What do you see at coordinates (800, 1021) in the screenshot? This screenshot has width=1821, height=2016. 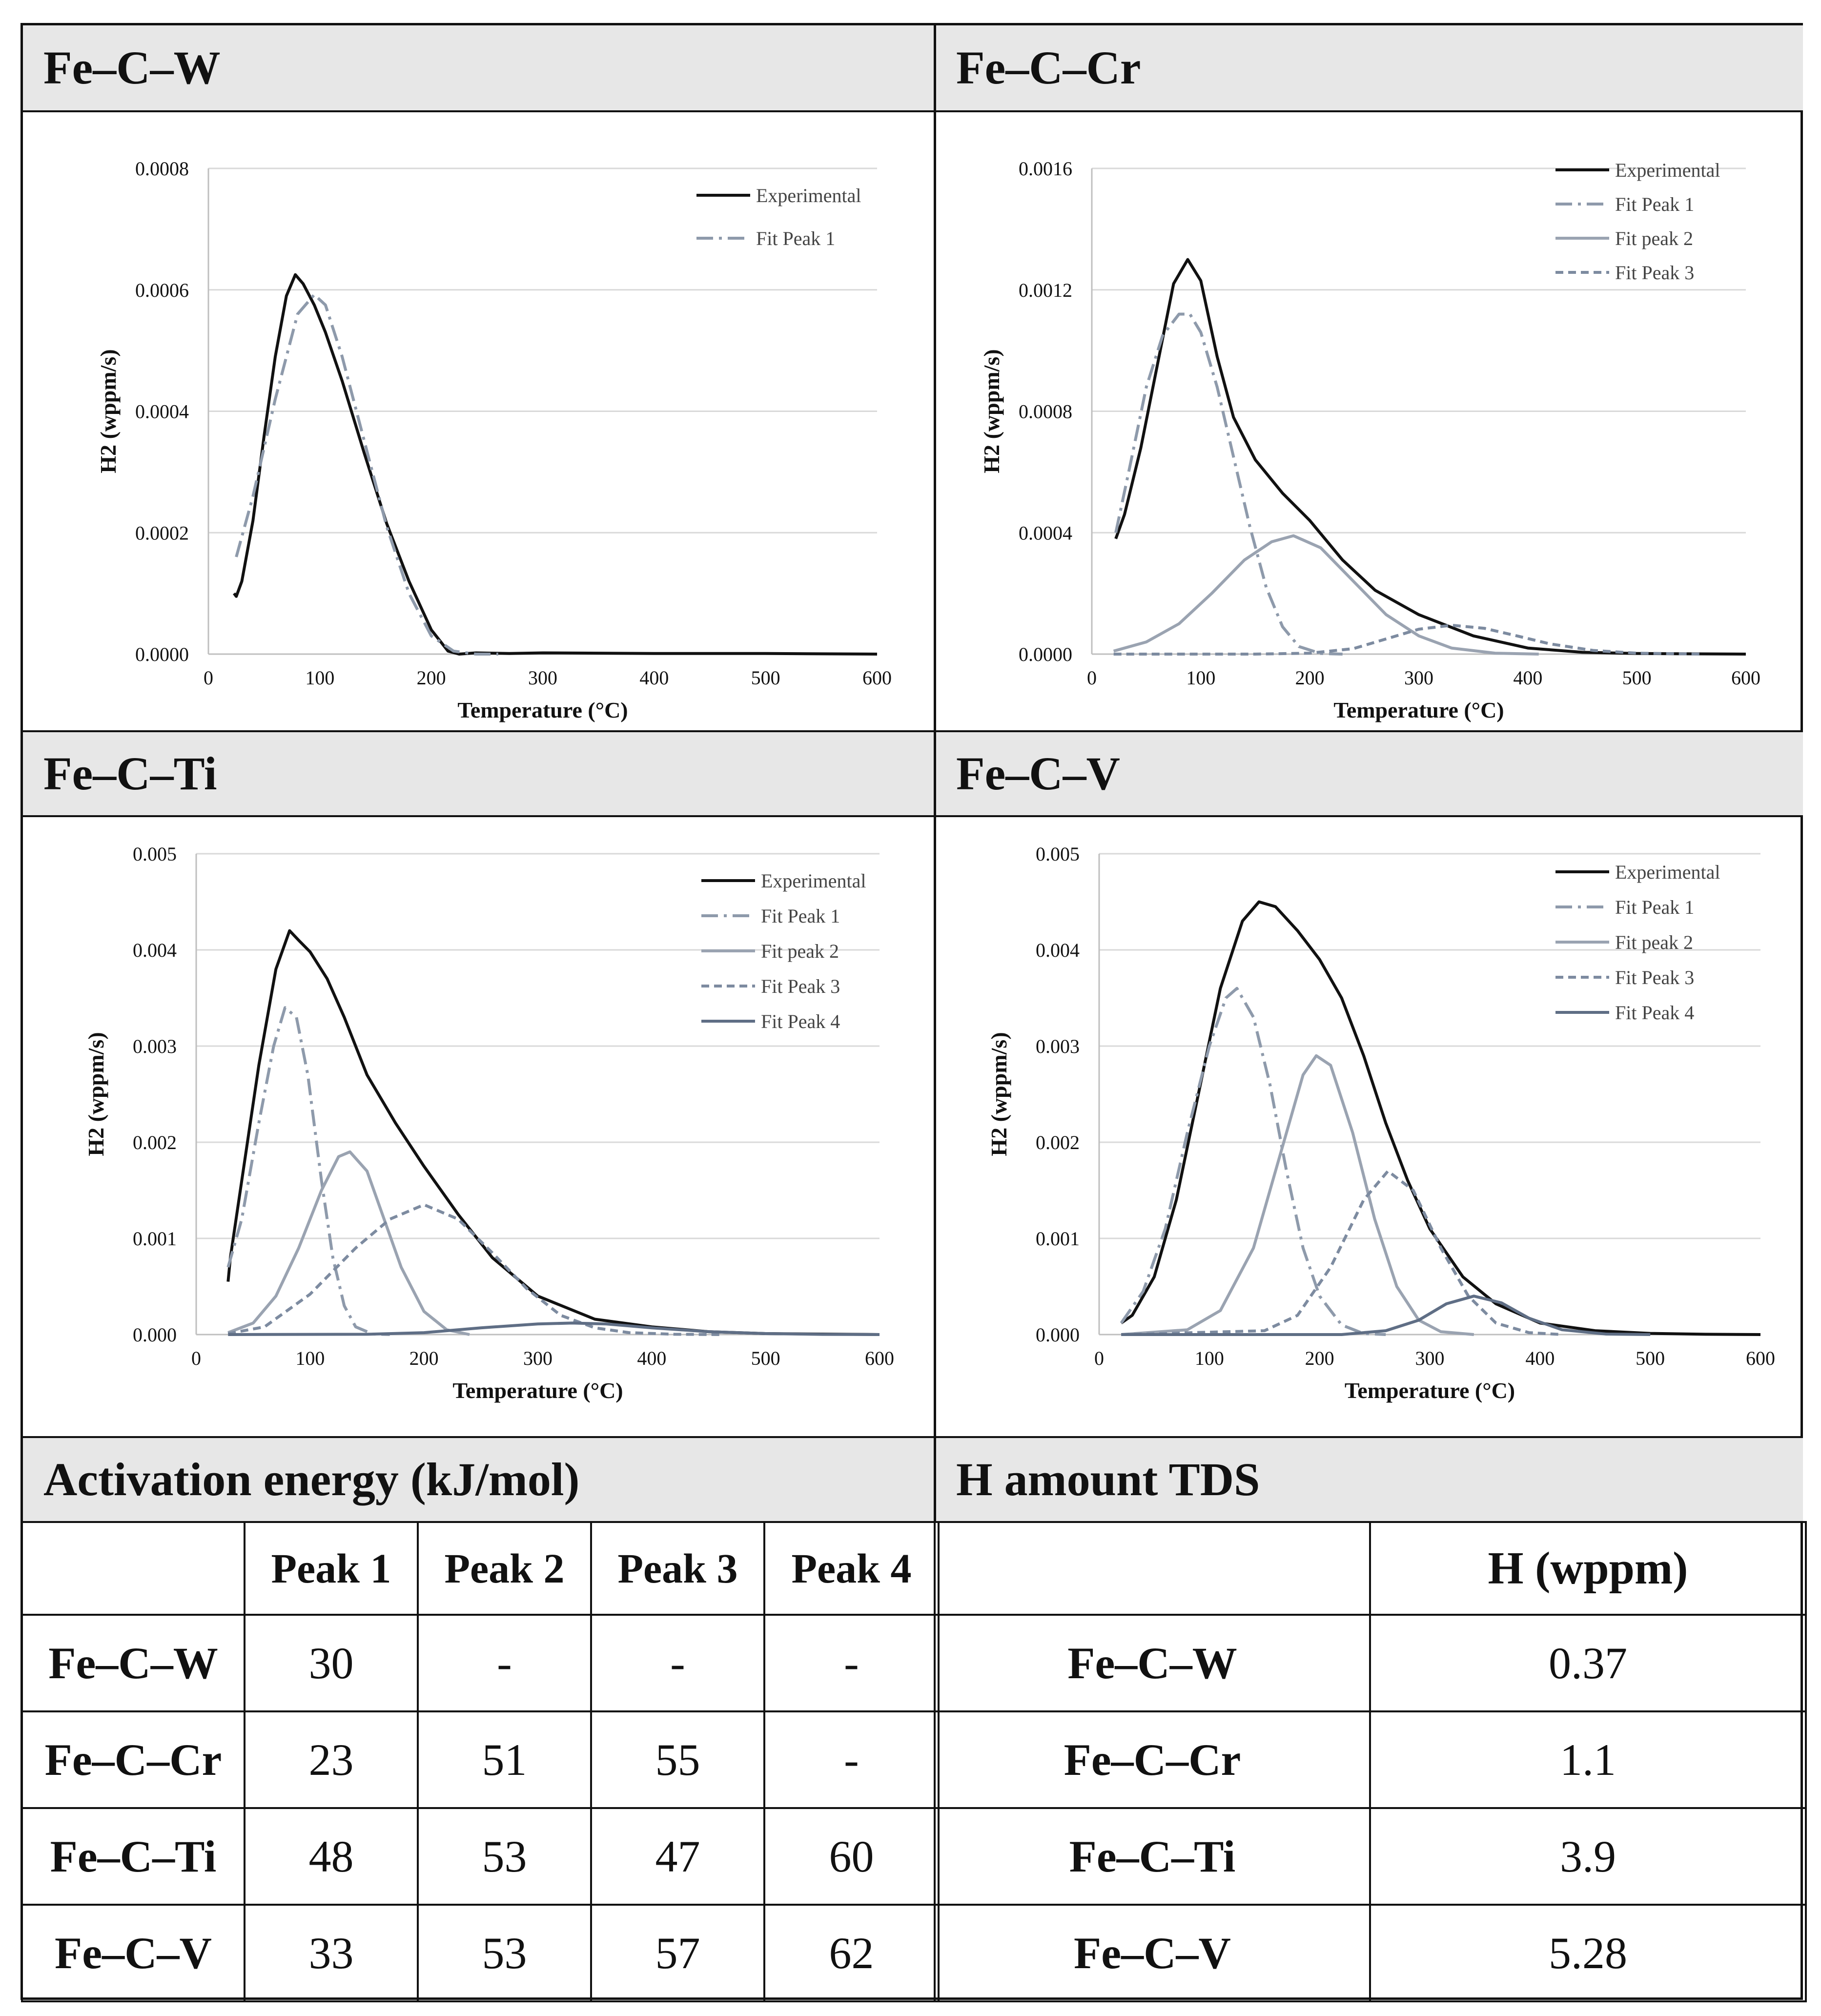 I see `legend-label: Fit Peak 4` at bounding box center [800, 1021].